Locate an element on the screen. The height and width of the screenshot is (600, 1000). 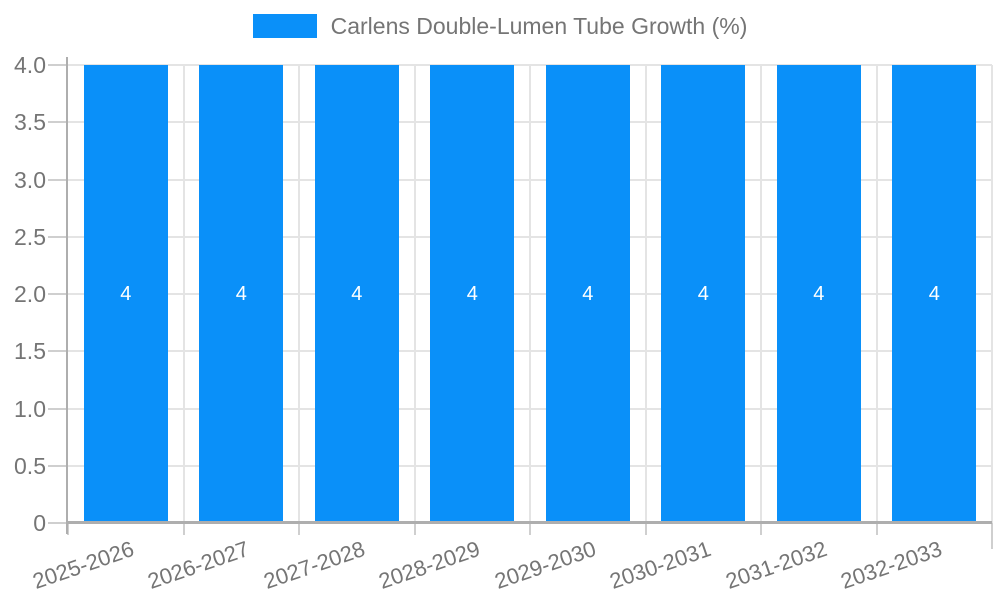
x-tick-label: 2025-2026 is located at coordinates (83, 565).